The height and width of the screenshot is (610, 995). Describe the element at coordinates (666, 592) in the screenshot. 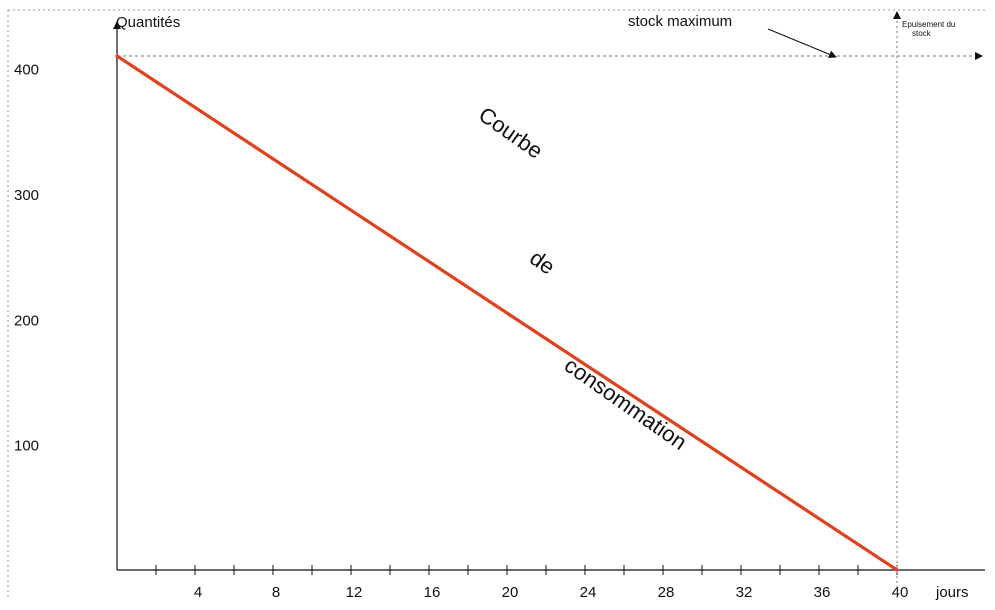

I see `x-tick-label-28: 28` at that location.